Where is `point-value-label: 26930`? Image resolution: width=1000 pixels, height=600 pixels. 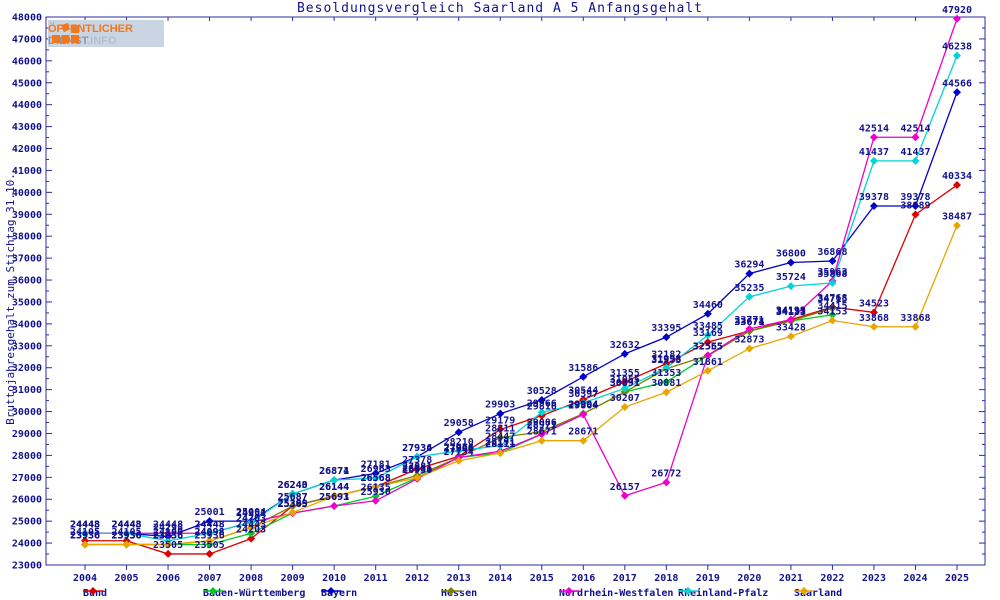
point-value-label: 26930 is located at coordinates (417, 470).